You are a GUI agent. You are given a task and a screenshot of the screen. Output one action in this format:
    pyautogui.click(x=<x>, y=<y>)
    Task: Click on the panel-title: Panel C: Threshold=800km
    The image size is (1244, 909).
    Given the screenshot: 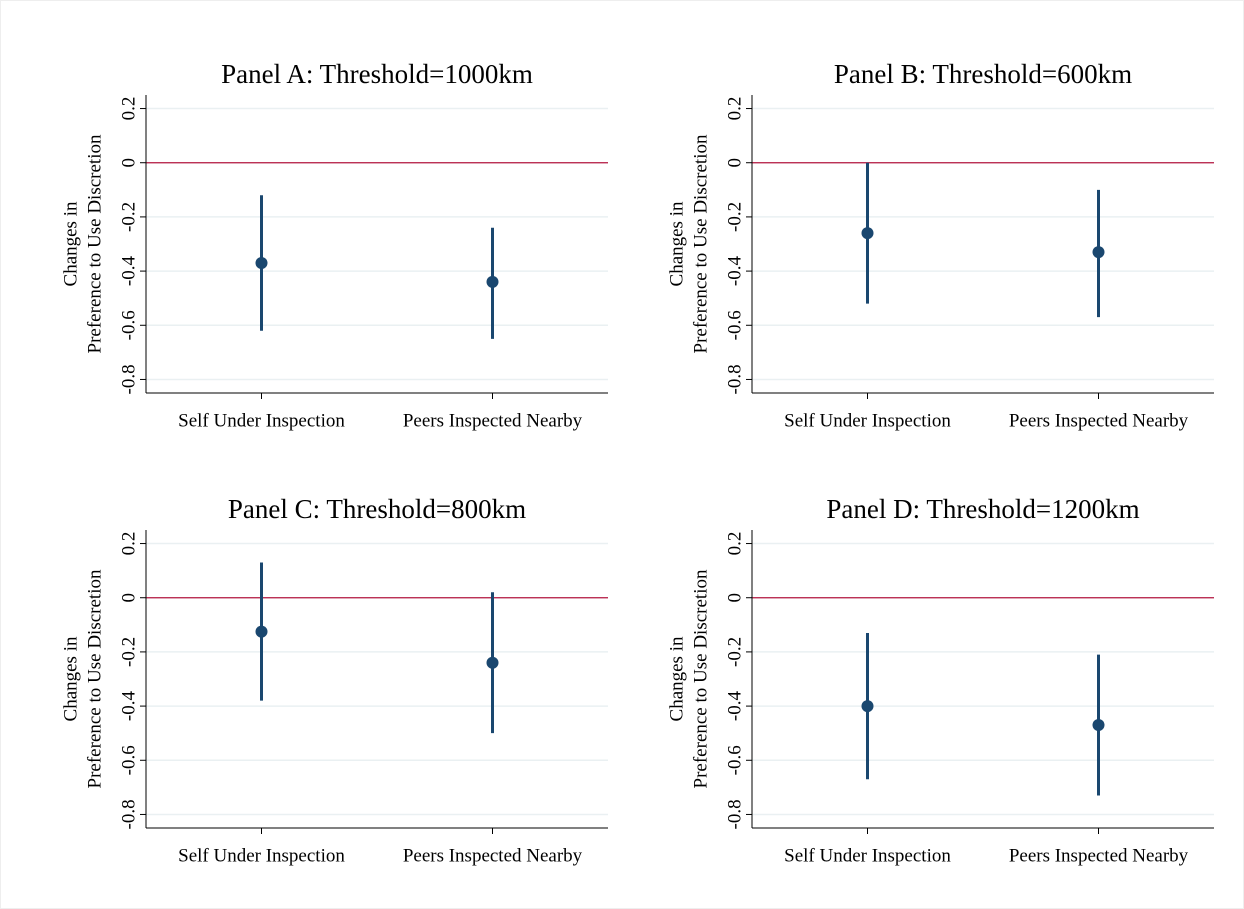 What is the action you would take?
    pyautogui.click(x=377, y=509)
    